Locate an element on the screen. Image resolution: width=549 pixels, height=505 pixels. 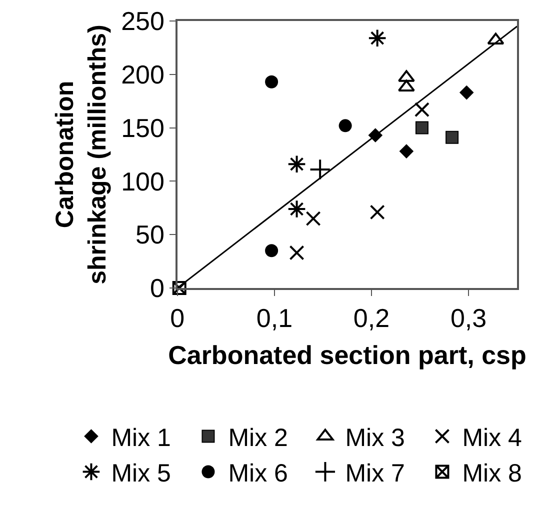
legend-label: Mix 4 is located at coordinates (492, 438).